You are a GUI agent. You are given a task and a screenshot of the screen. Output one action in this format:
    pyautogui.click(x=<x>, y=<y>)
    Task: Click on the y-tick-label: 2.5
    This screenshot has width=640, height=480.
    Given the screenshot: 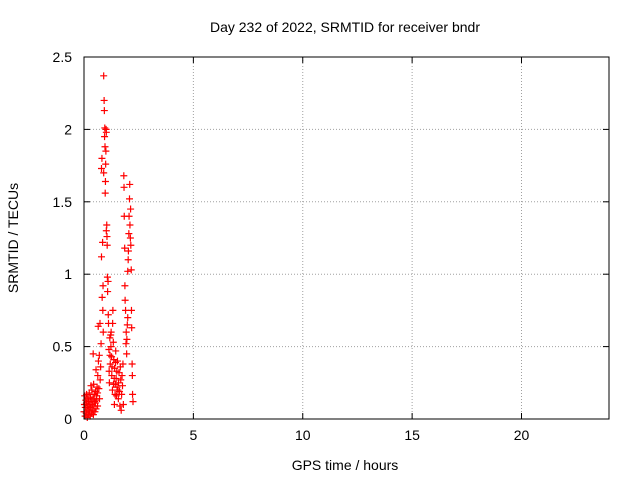 What is the action you would take?
    pyautogui.click(x=63, y=57)
    